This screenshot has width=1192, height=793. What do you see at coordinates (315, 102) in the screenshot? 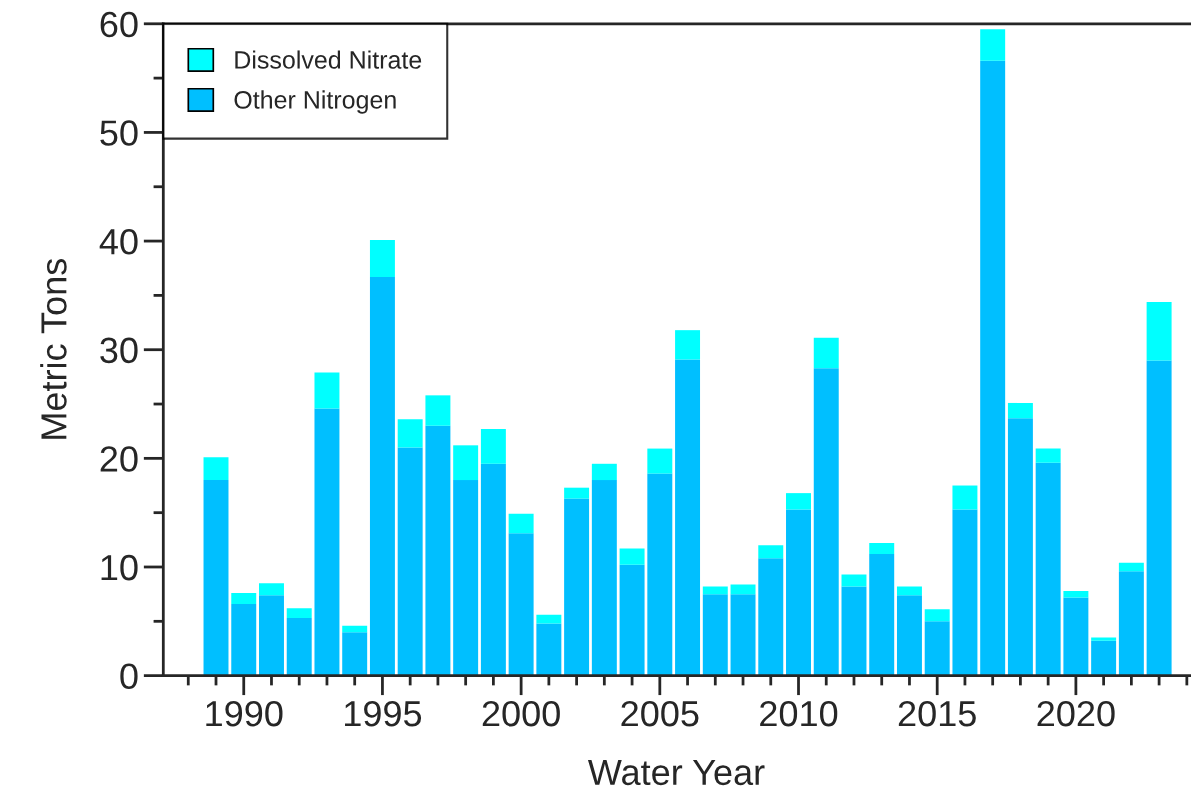
I see `legend-label: Other Nitrogen` at bounding box center [315, 102].